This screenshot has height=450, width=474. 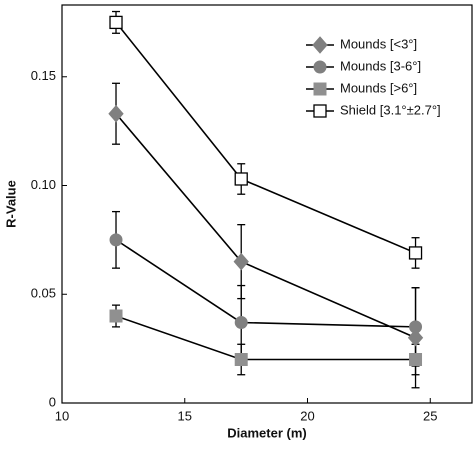 What do you see at coordinates (62, 415) in the screenshot?
I see `x-tick-label: 10` at bounding box center [62, 415].